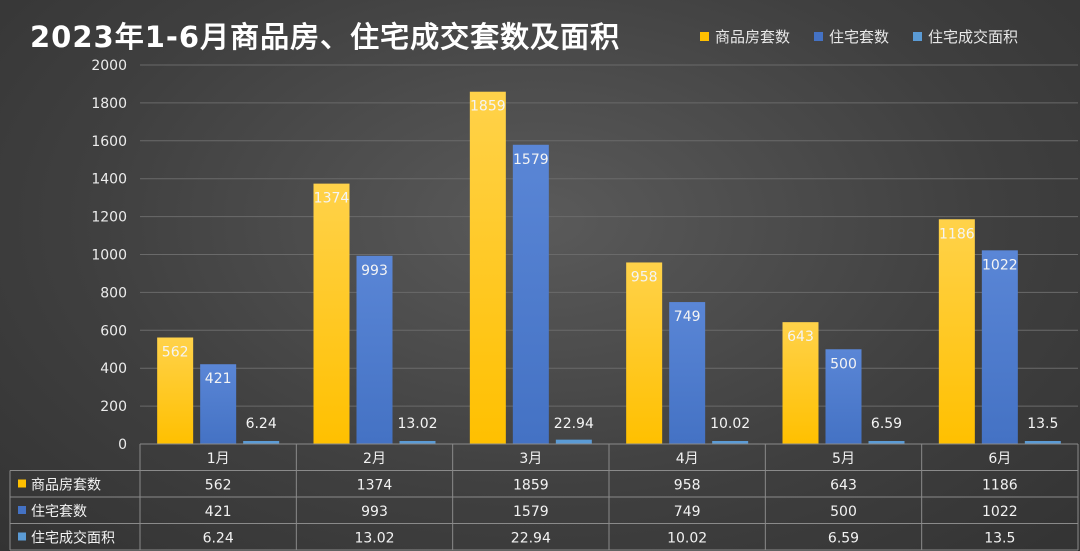 The image size is (1080, 551). Describe the element at coordinates (1000, 265) in the screenshot. I see `data-label: 1022` at that location.